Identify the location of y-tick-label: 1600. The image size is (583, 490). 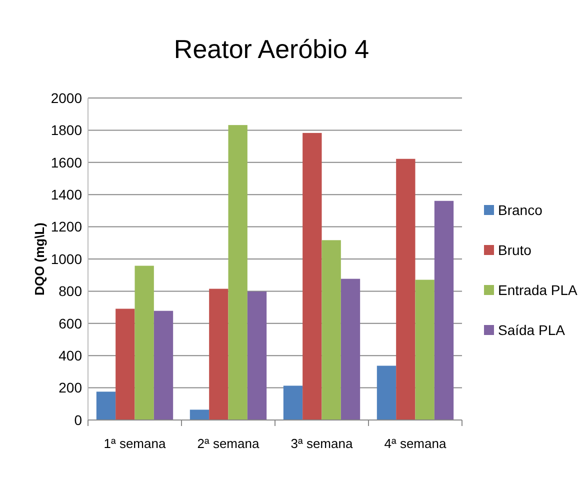
(66, 162).